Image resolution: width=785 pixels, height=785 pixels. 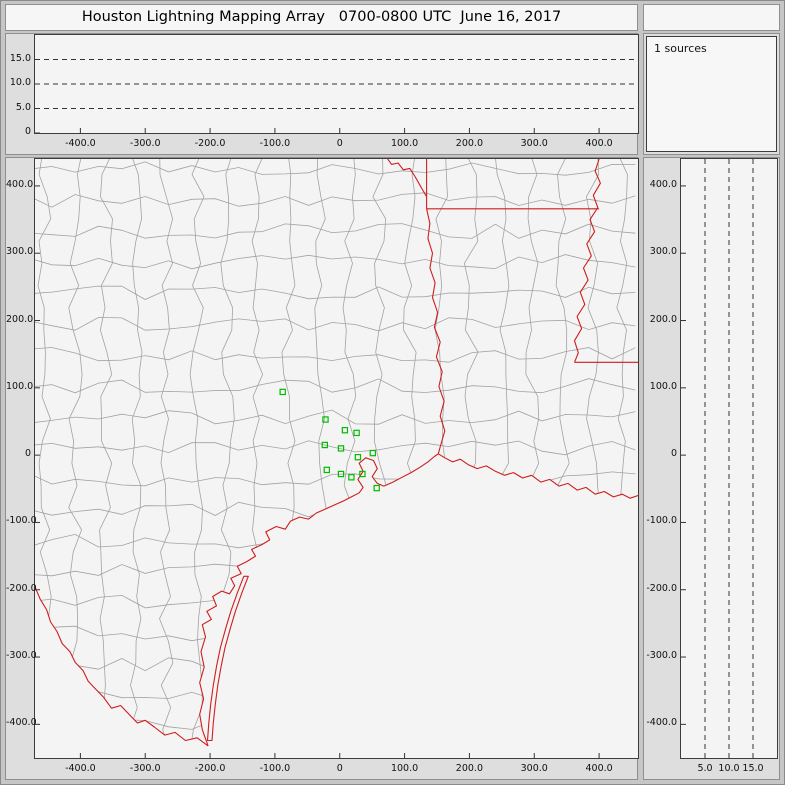 What do you see at coordinates (711, 17) in the screenshot?
I see `top-right-spacer` at bounding box center [711, 17].